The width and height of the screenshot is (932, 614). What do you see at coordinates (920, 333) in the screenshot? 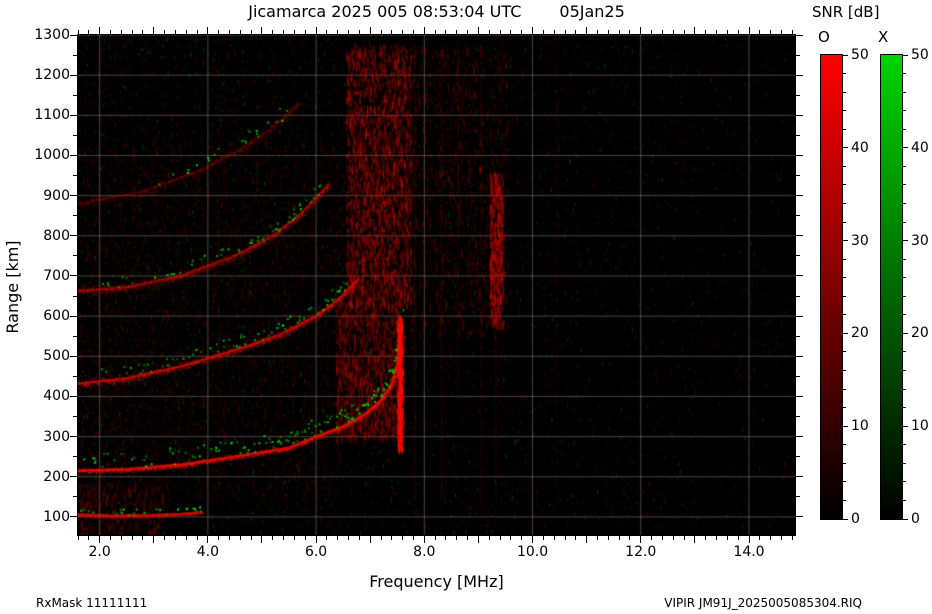
I see `colorbar-tick-label: 20` at bounding box center [920, 333].